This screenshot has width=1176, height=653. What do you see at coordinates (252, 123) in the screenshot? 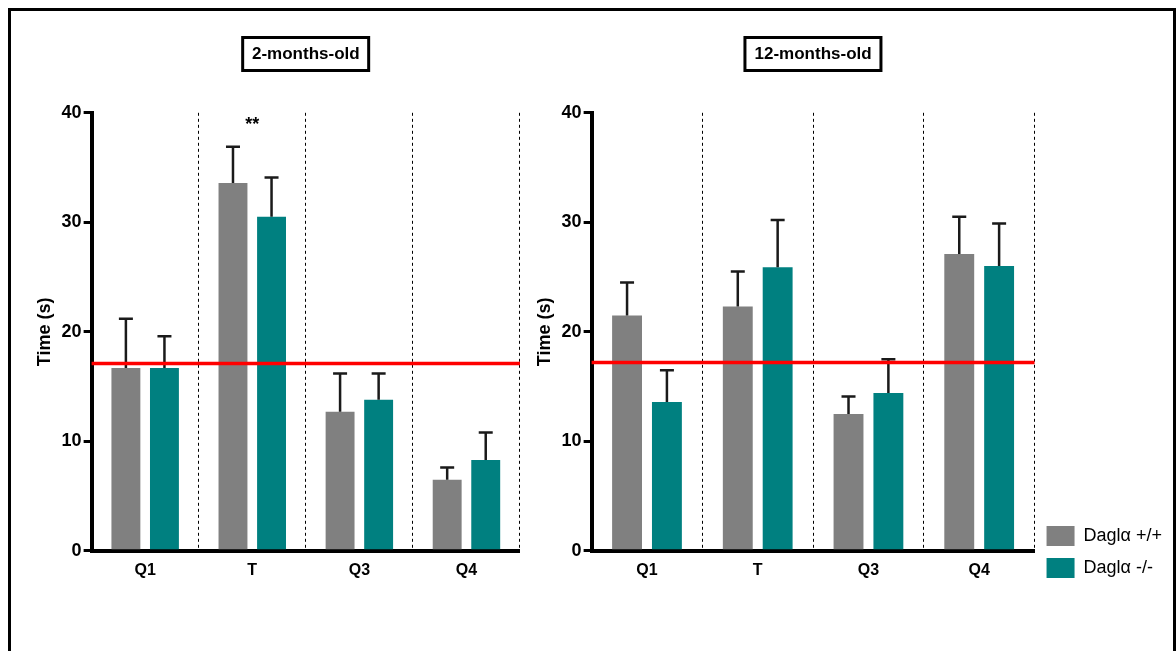
I see `annotation: **` at bounding box center [252, 123].